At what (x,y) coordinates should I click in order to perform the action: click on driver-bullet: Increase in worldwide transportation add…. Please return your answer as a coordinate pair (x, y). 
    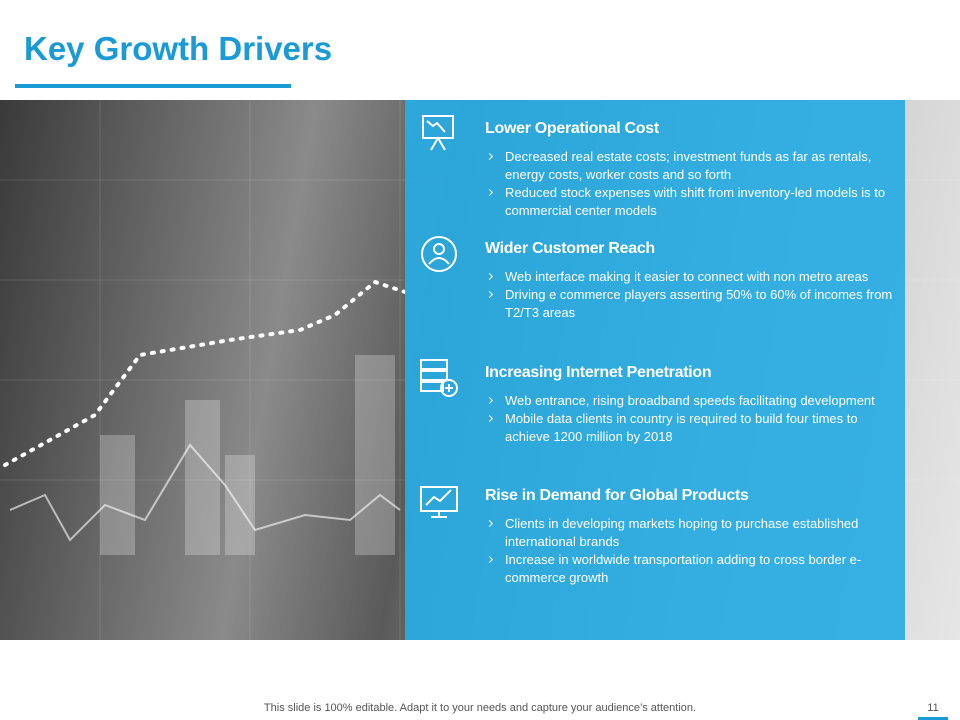
    Looking at the image, I should click on (690, 569).